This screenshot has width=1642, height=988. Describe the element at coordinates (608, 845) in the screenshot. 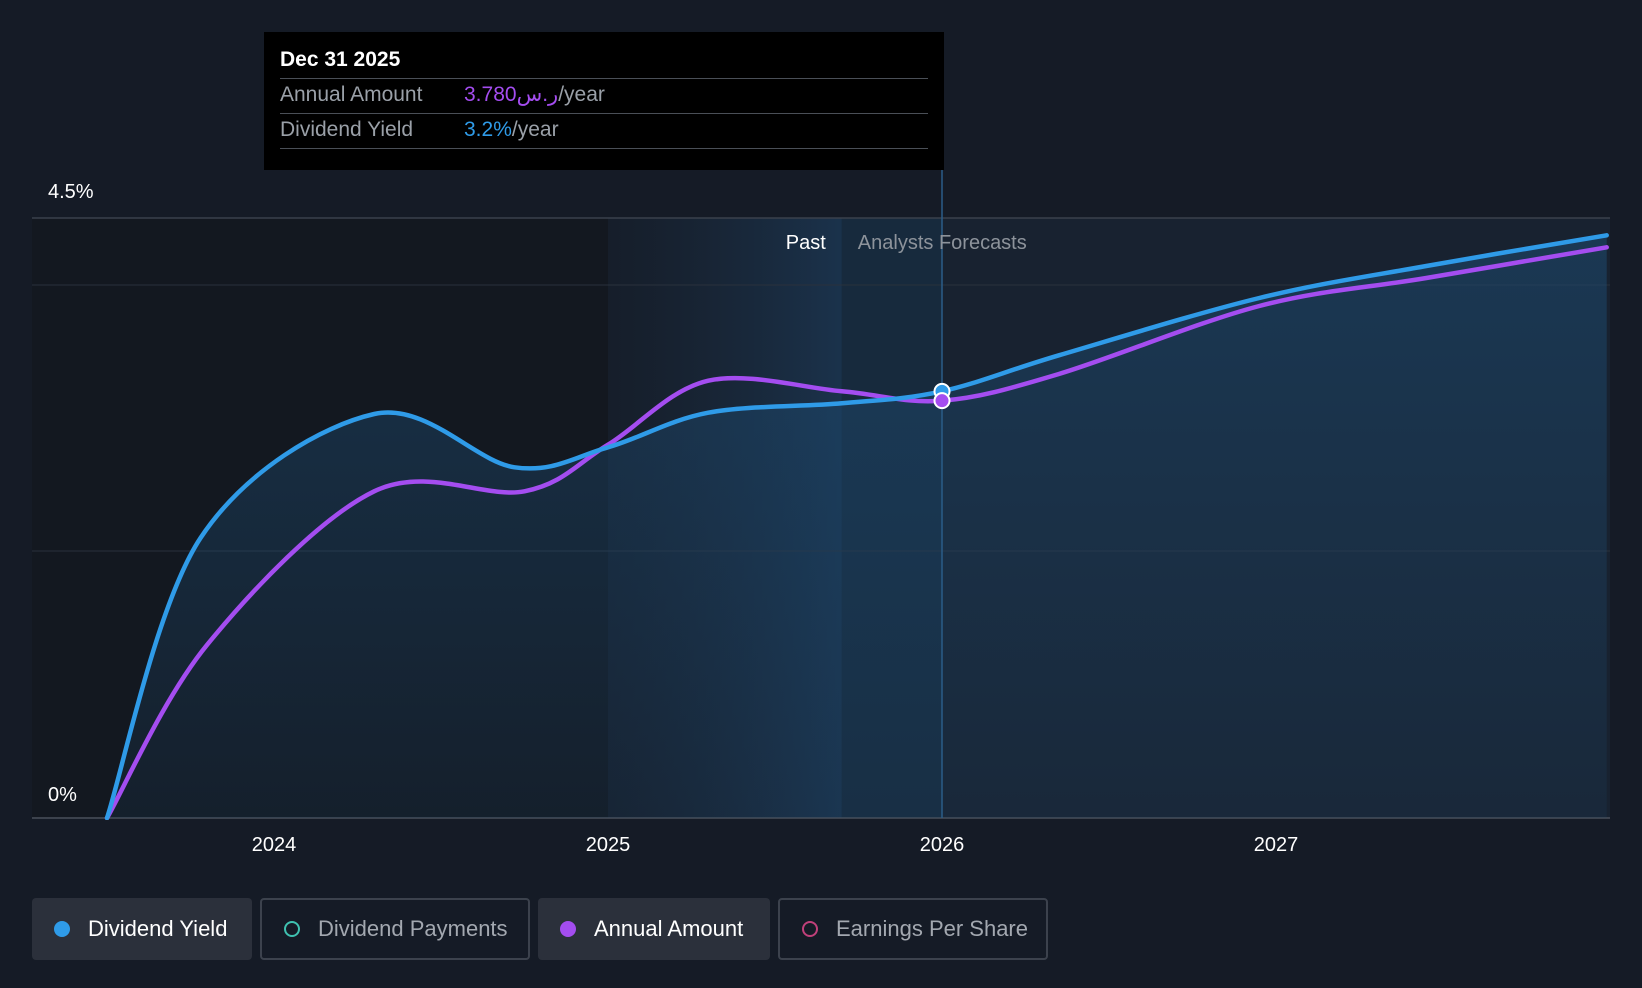

I see `x-axis-tick-label: 2025` at that location.